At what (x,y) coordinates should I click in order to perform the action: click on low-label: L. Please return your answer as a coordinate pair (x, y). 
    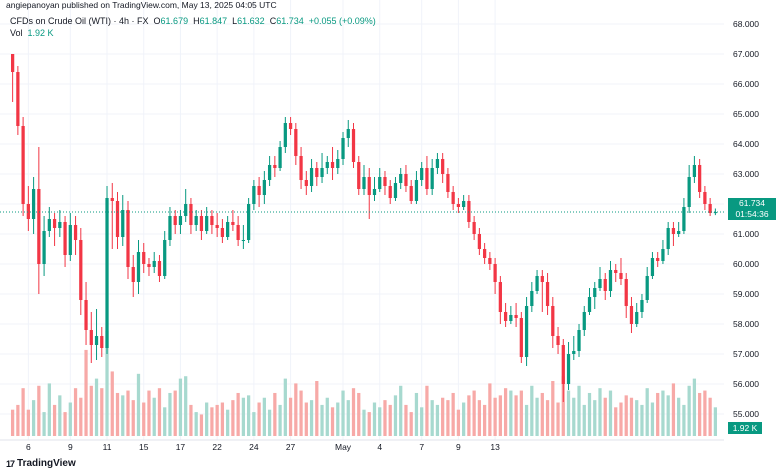
    Looking at the image, I should click on (235, 21).